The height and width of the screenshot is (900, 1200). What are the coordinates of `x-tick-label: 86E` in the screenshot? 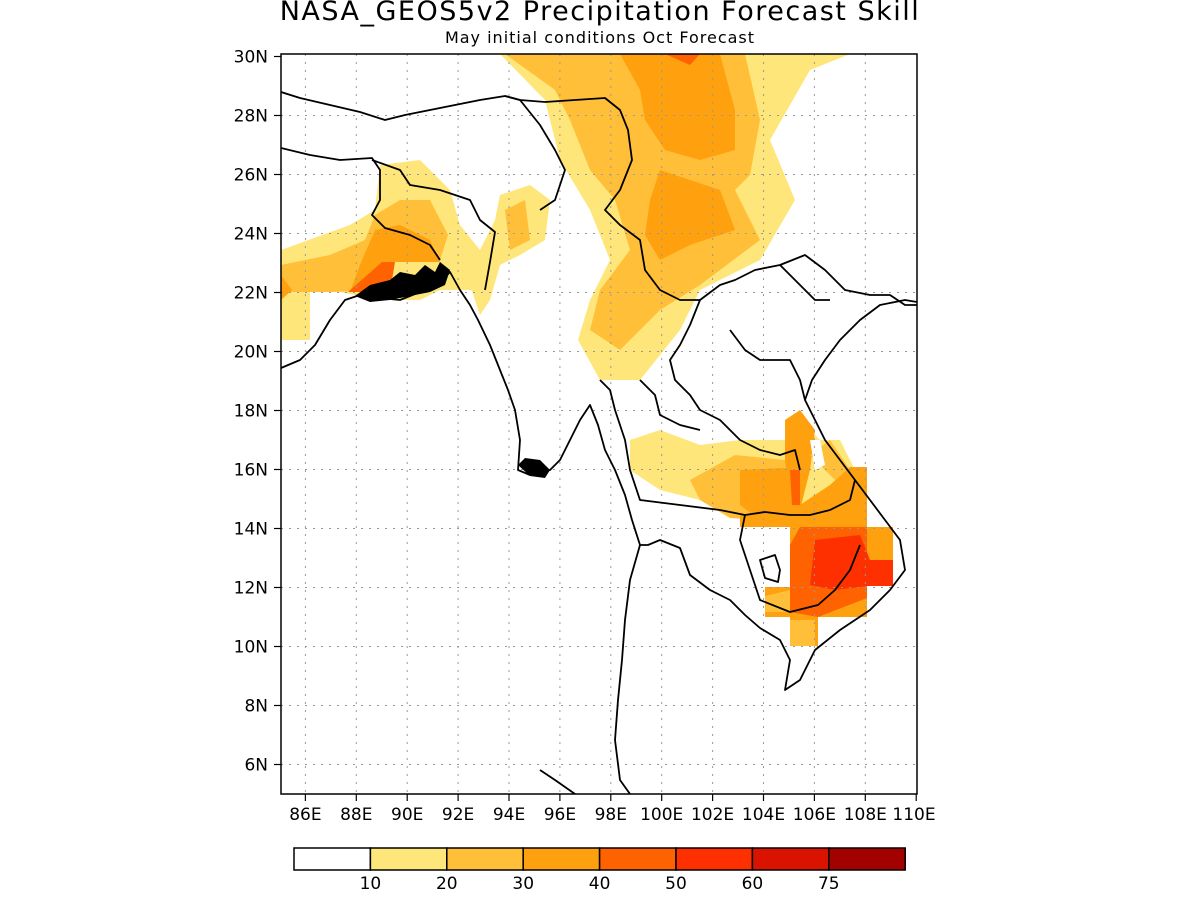 It's located at (305, 815).